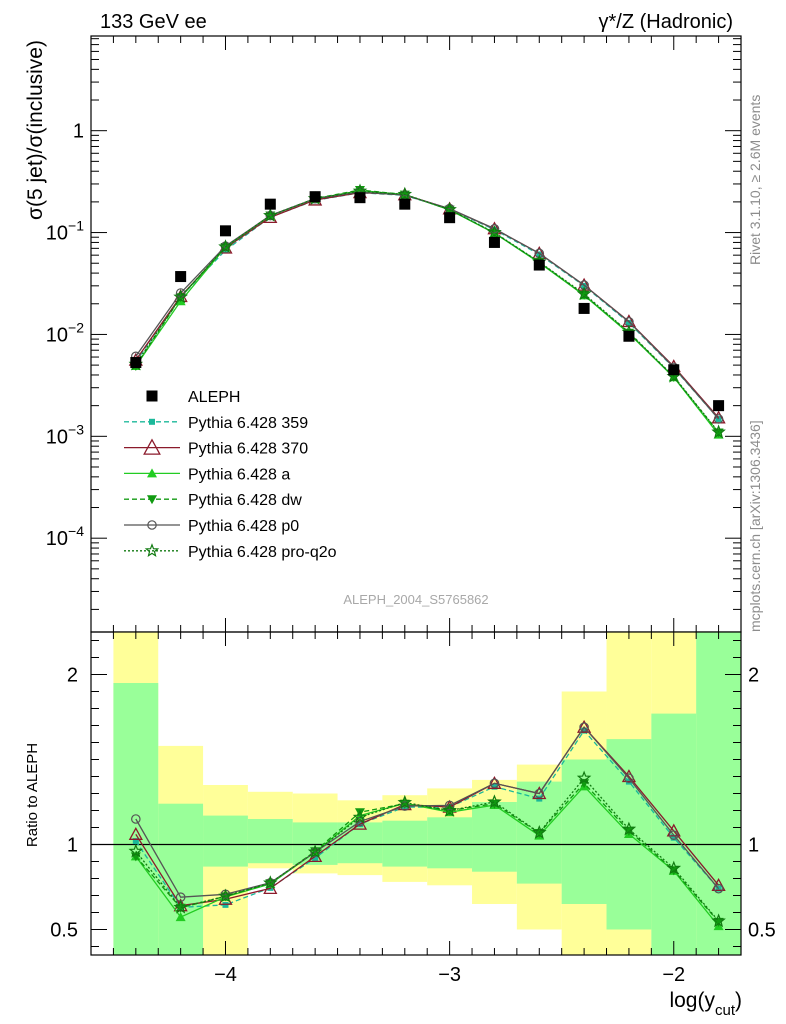 The height and width of the screenshot is (1024, 786). What do you see at coordinates (153, 22) in the screenshot?
I see `header-left: 133 GeV ee` at bounding box center [153, 22].